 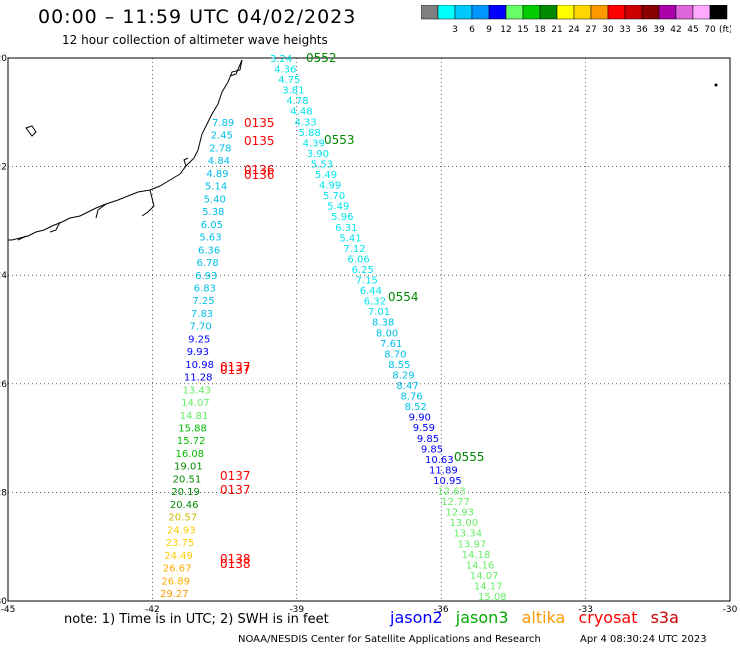 I want to click on swh-value: 9.85, so click(x=428, y=439).